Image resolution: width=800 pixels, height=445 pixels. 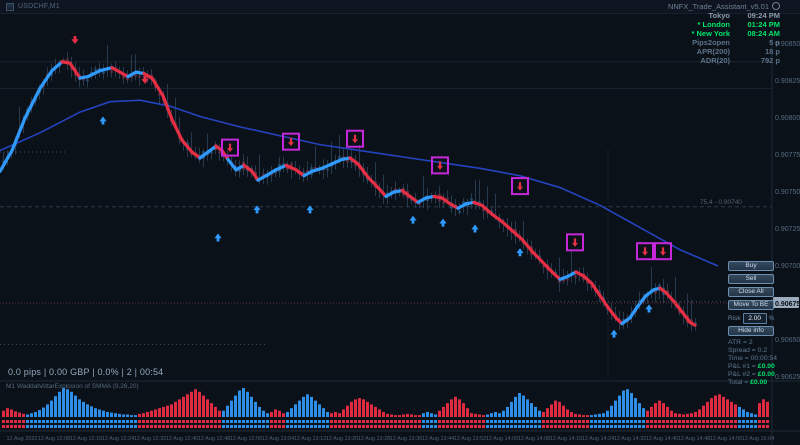 I want to click on current-price-badge, so click(x=786, y=302).